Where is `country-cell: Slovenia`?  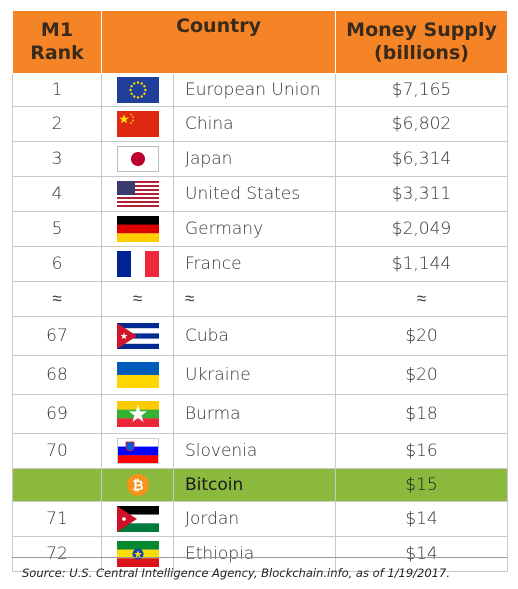 country-cell: Slovenia is located at coordinates (254, 451).